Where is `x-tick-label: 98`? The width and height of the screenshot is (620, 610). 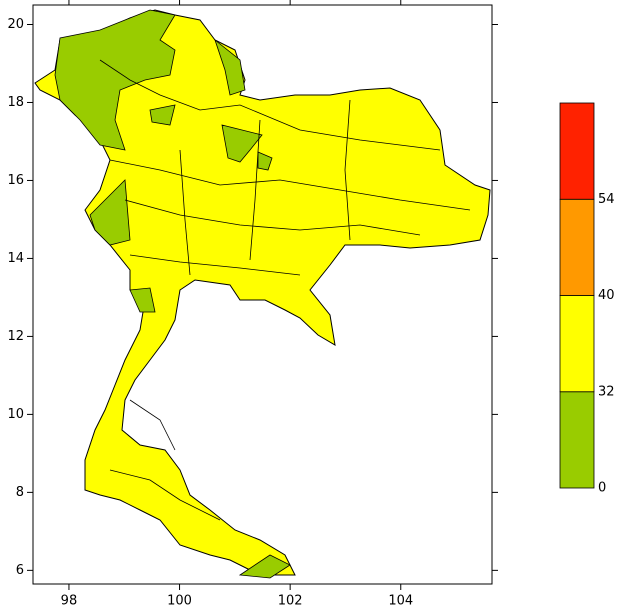
x-tick-label: 98 is located at coordinates (69, 601).